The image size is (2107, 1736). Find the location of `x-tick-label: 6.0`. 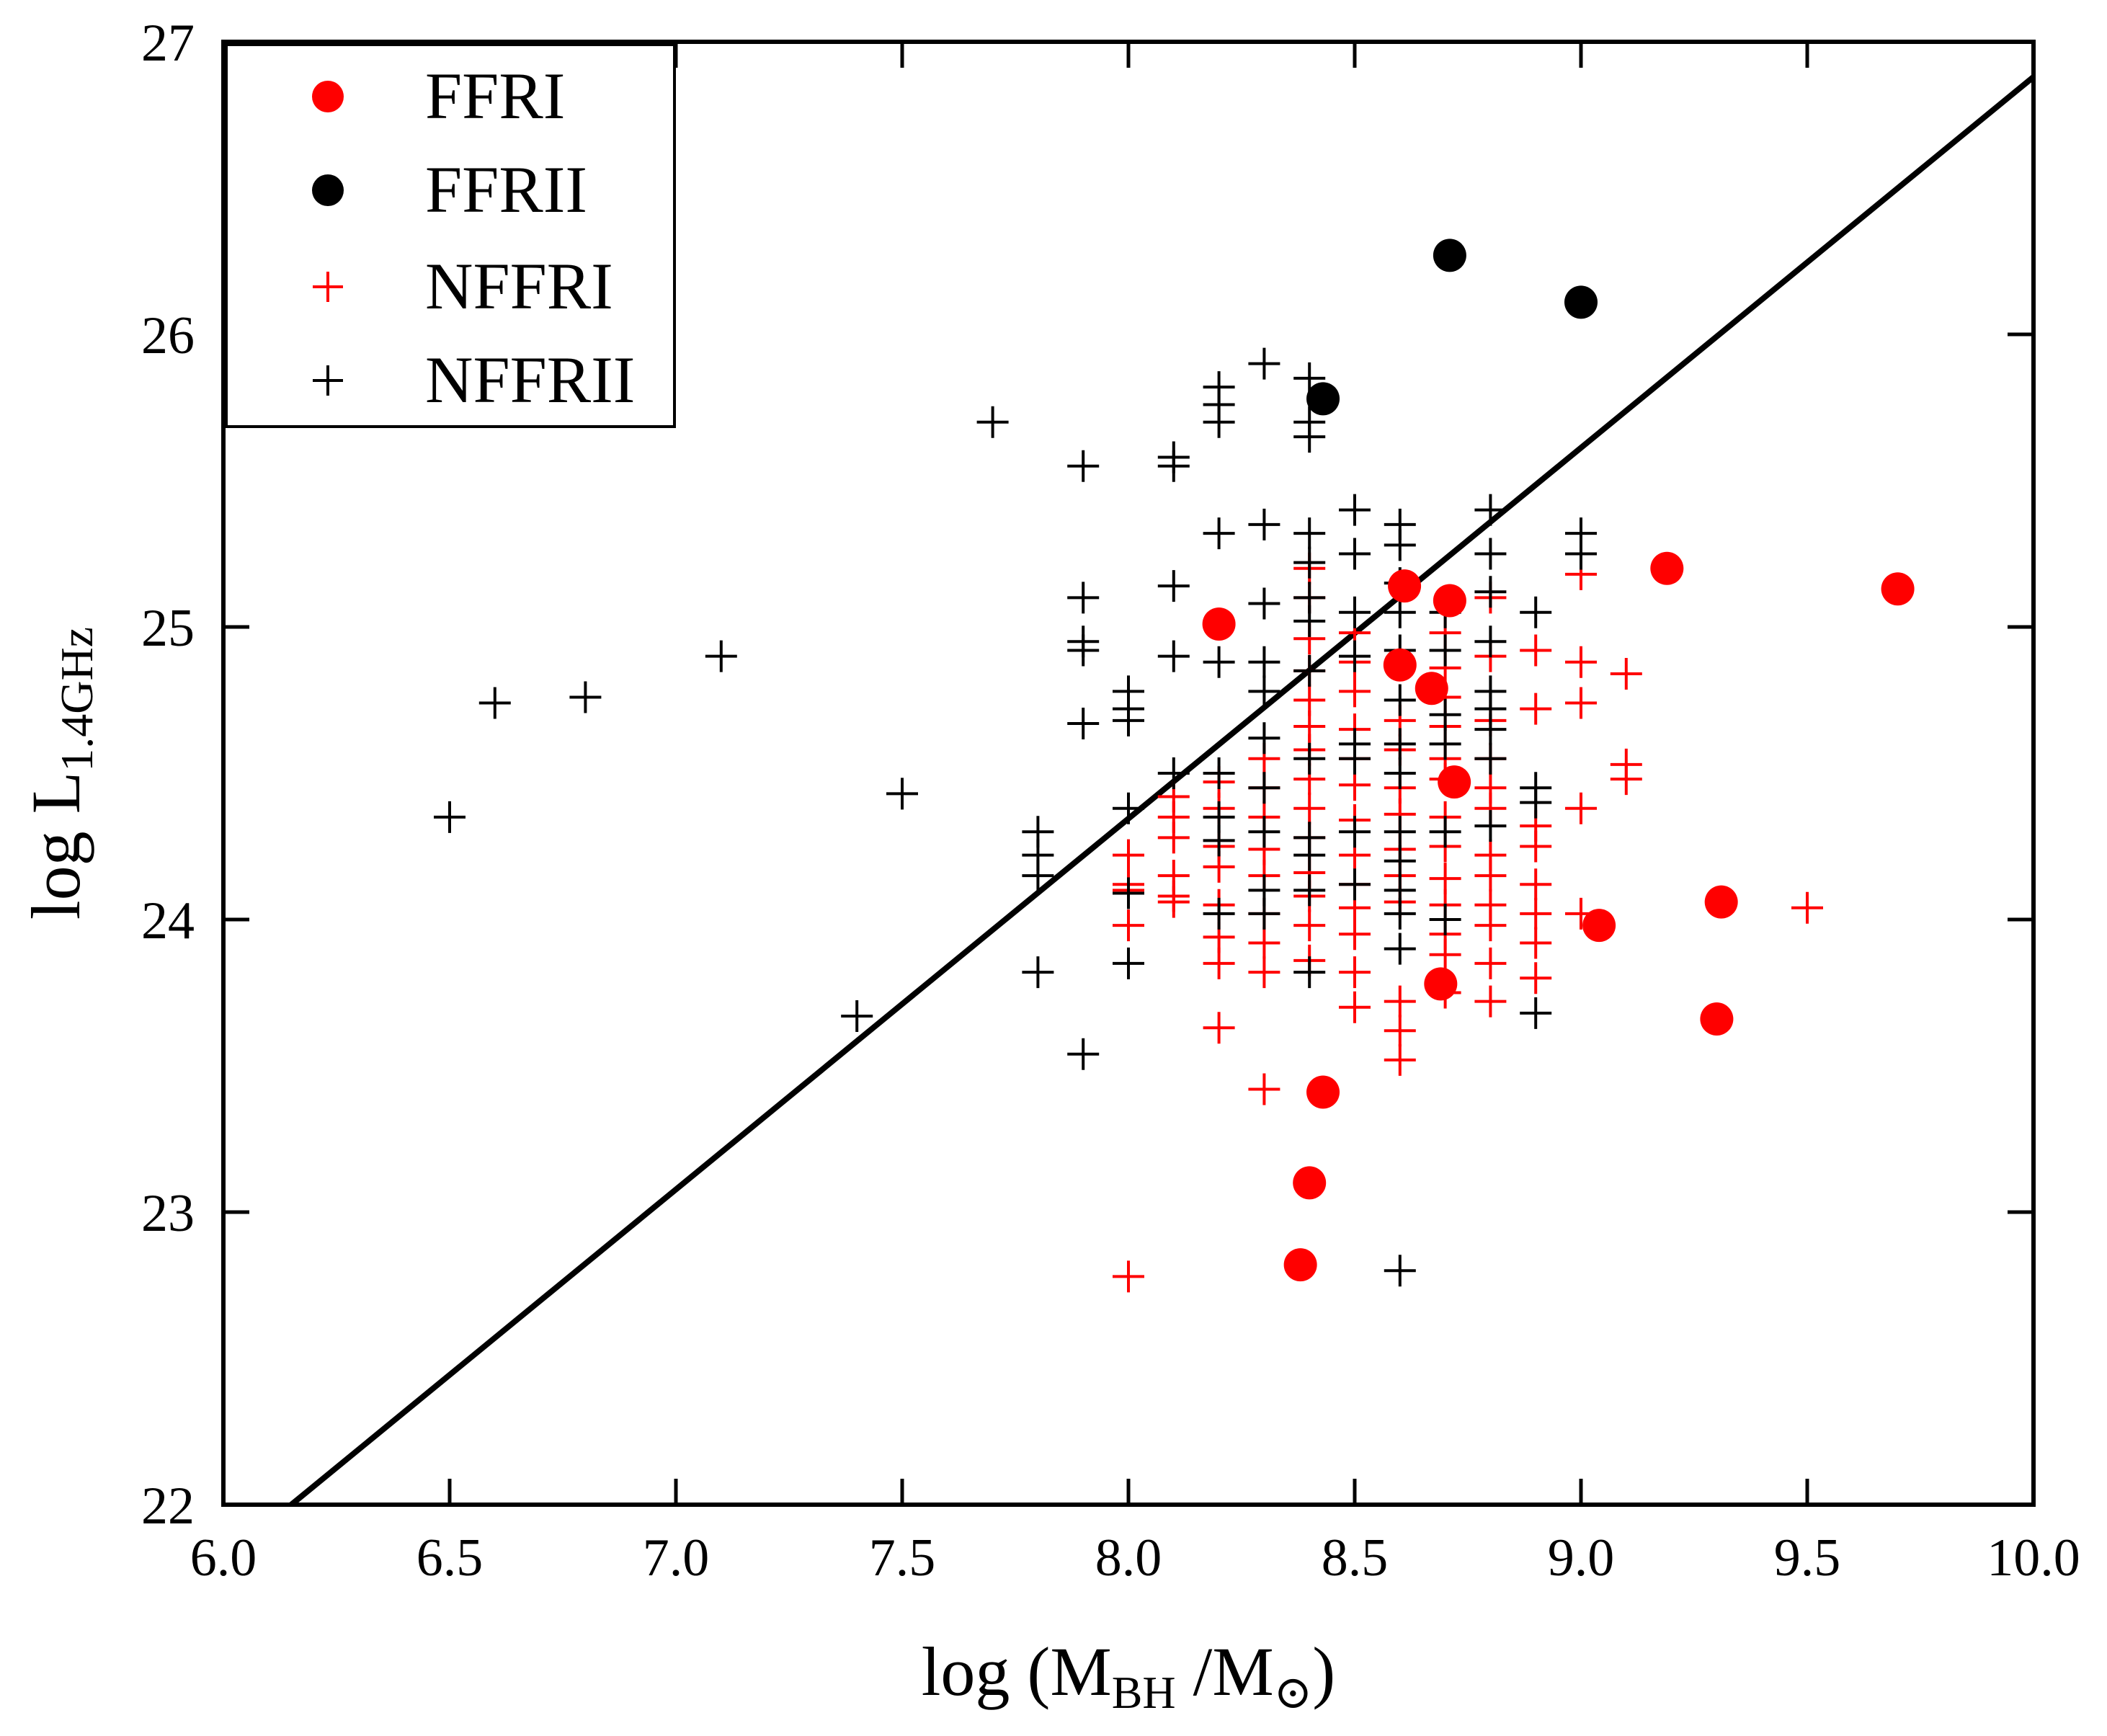

x-tick-label: 6.0 is located at coordinates (223, 1558).